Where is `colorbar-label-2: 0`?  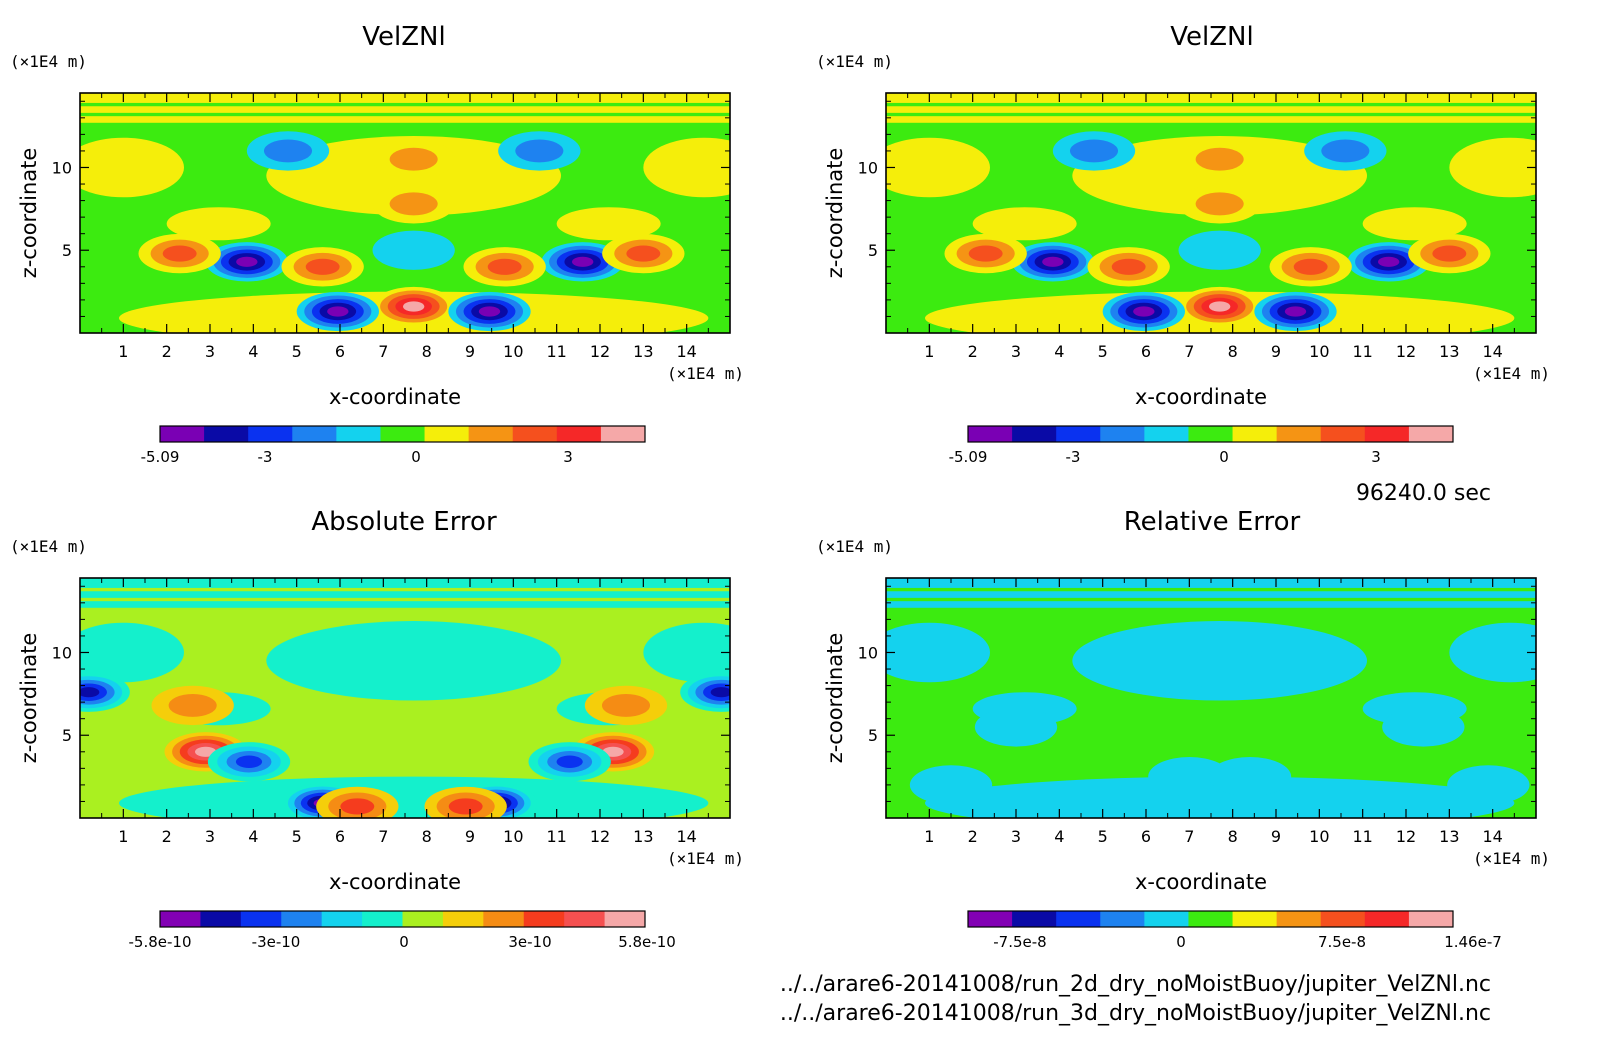 colorbar-label-2: 0 is located at coordinates (1181, 942).